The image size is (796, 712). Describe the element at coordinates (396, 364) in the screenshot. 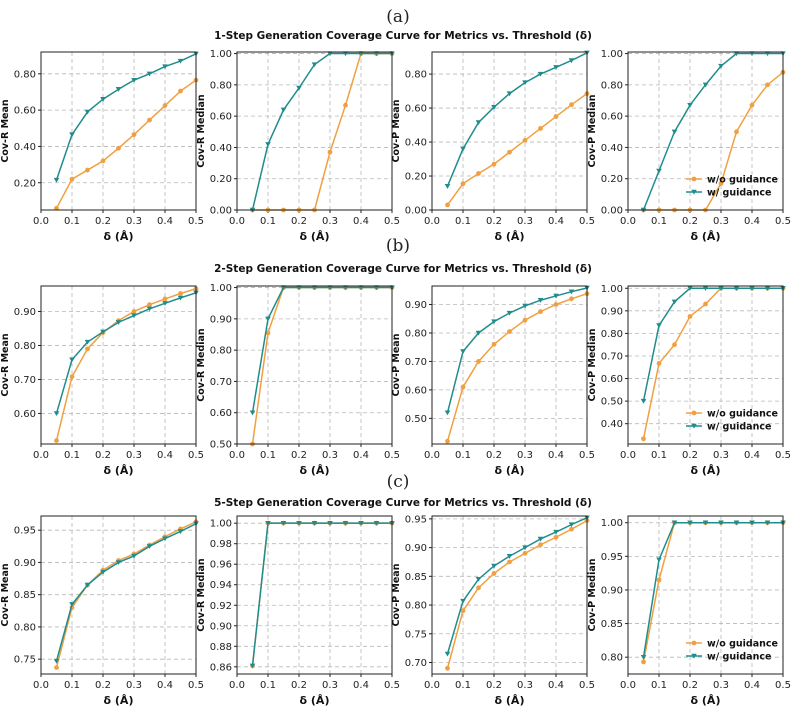

I see `y-axis-label: Cov-P Mean` at that location.